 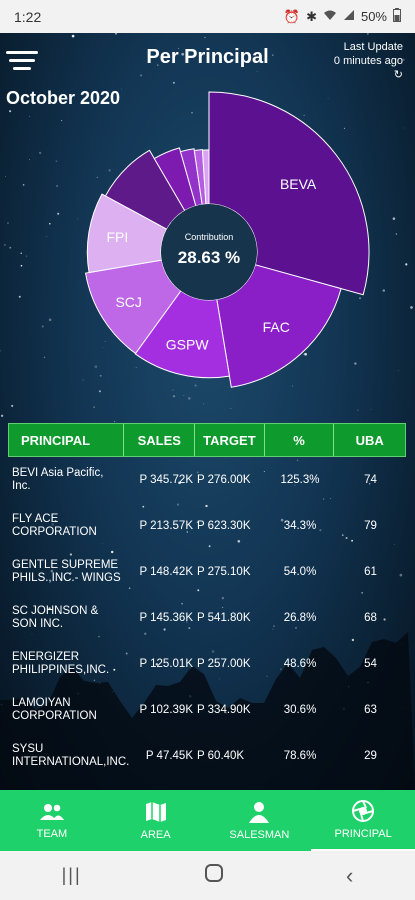 What do you see at coordinates (67, 440) in the screenshot?
I see `header-principal: PRINCIPAL` at bounding box center [67, 440].